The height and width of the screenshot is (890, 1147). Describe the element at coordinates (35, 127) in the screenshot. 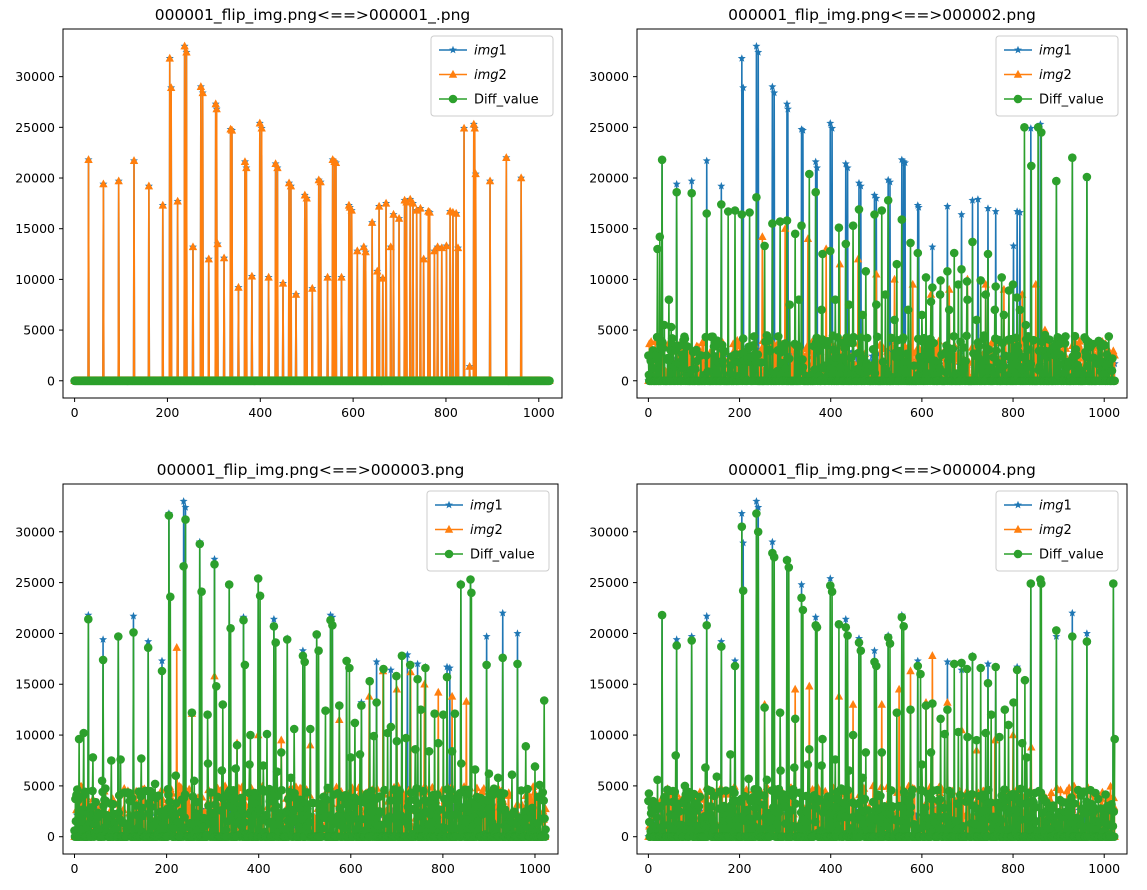

I see `y-tick-label: 25000` at that location.